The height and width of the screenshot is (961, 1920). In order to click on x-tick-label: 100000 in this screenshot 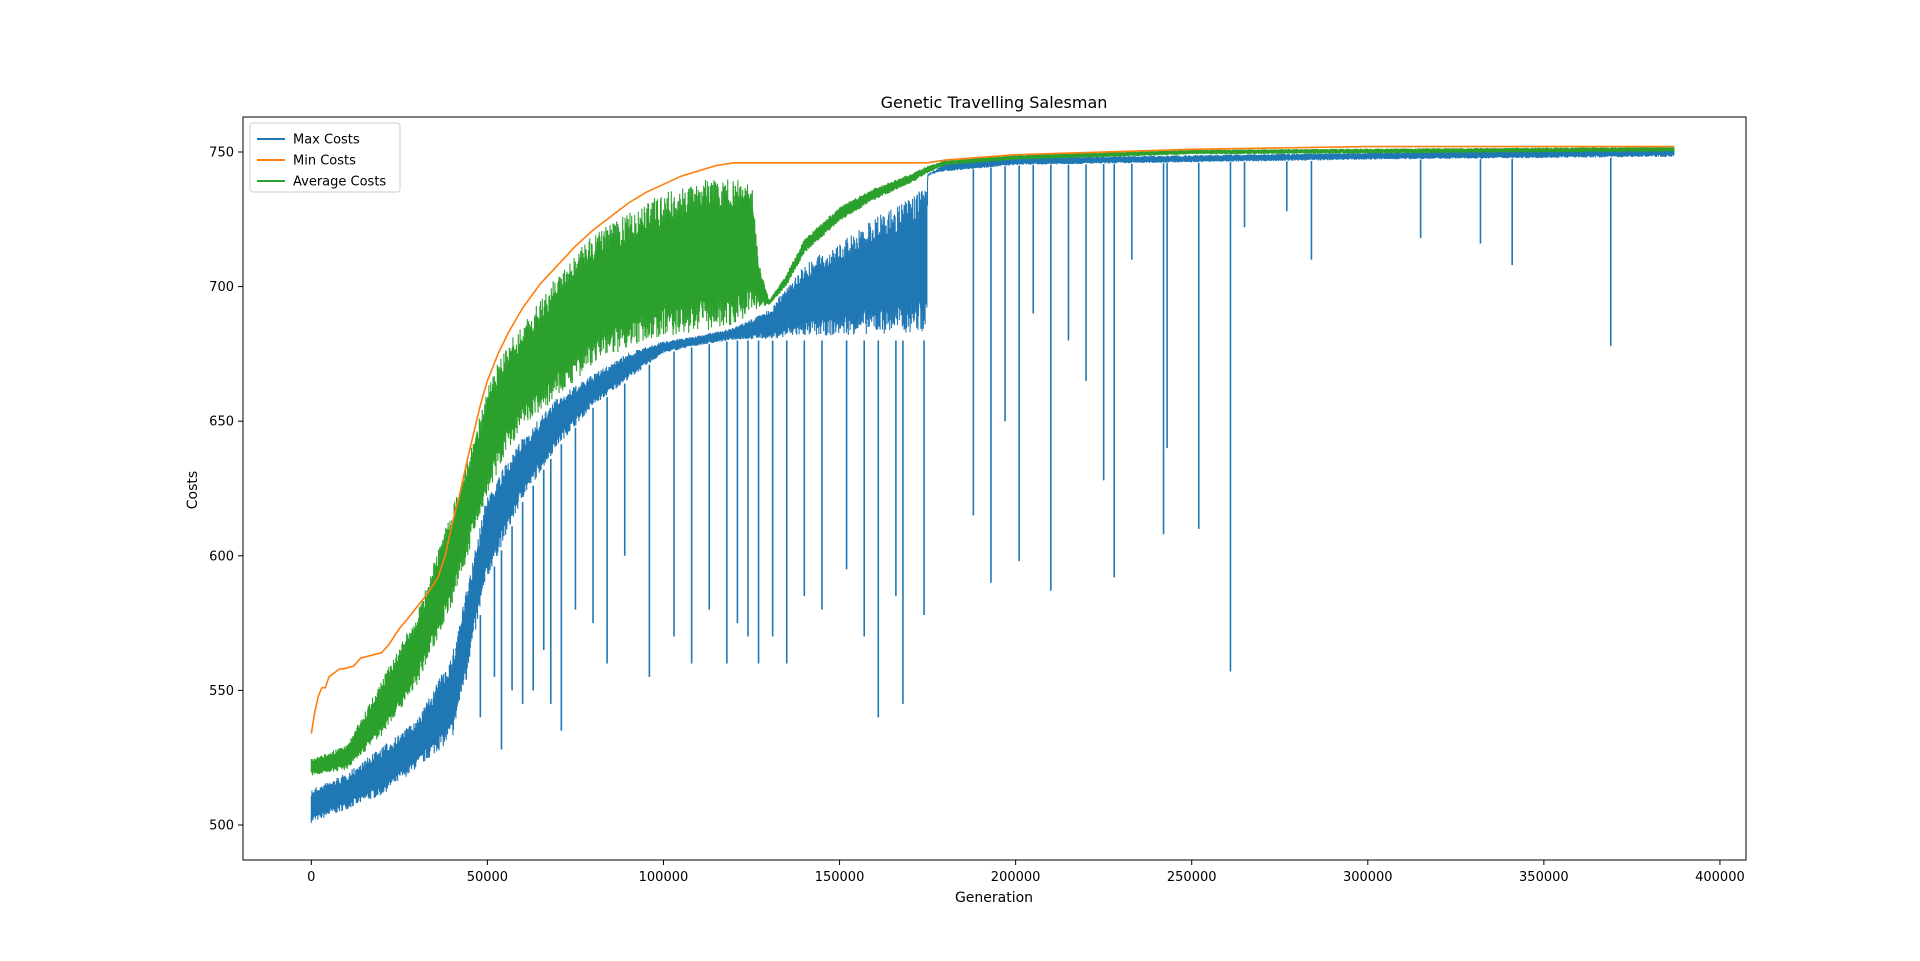, I will do `click(664, 877)`.